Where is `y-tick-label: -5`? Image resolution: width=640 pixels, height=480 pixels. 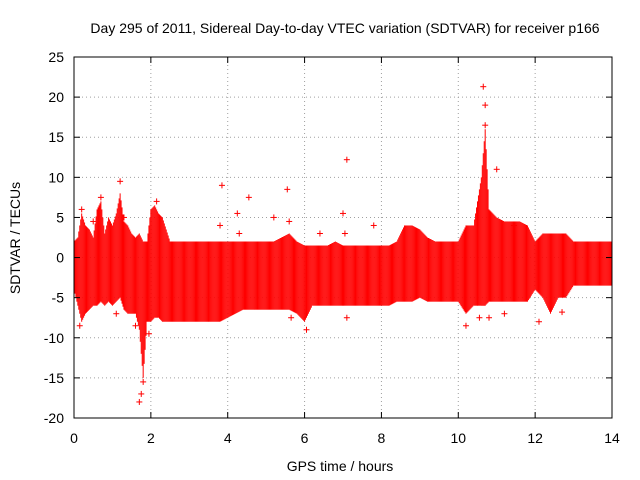 y-tick-label: -5 is located at coordinates (58, 298).